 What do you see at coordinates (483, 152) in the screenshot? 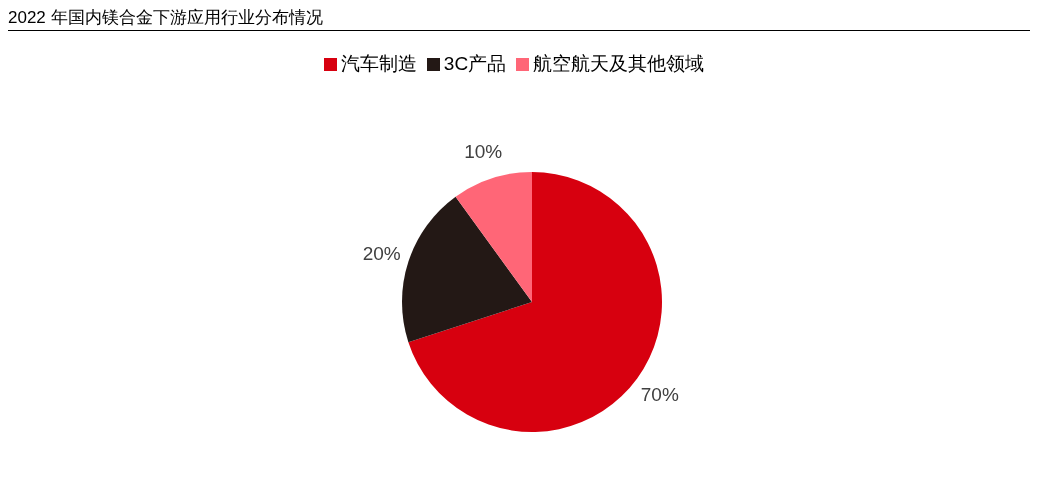
I see `data-label: 10%` at bounding box center [483, 152].